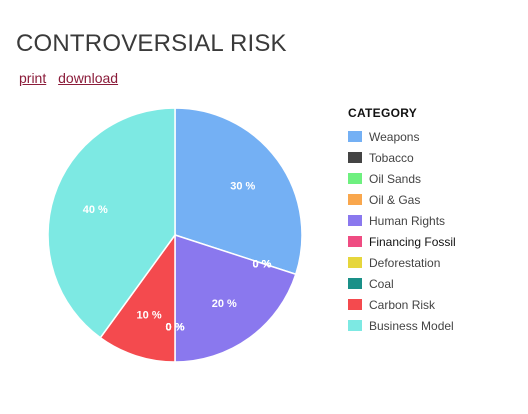 The image size is (528, 414). I want to click on legend-item-human-rights: Human Rights, so click(402, 220).